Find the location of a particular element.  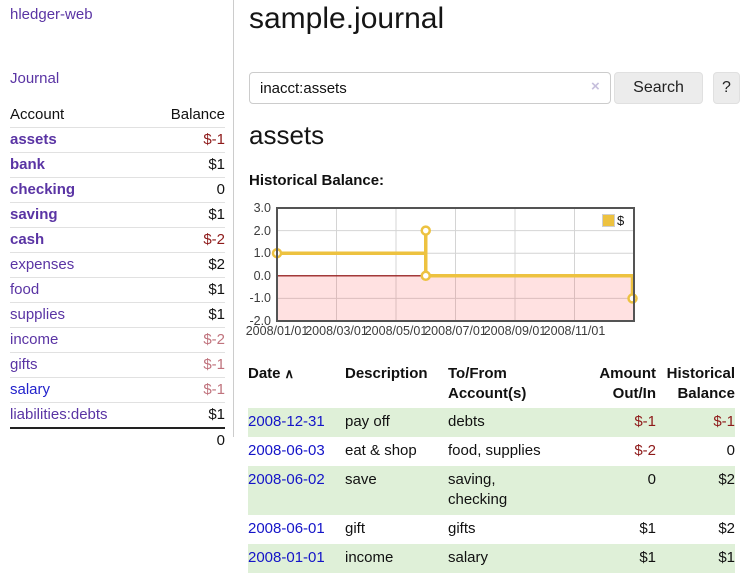

sort-ascending-icon: ∧ is located at coordinates (289, 373).